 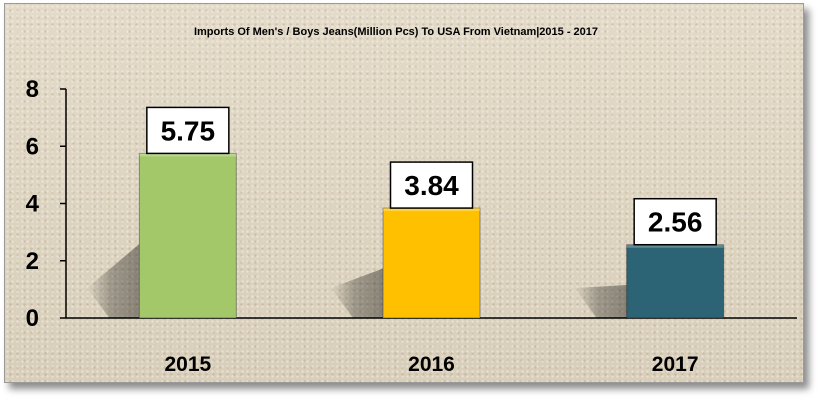 What do you see at coordinates (675, 364) in the screenshot?
I see `x-tick-label: 2017` at bounding box center [675, 364].